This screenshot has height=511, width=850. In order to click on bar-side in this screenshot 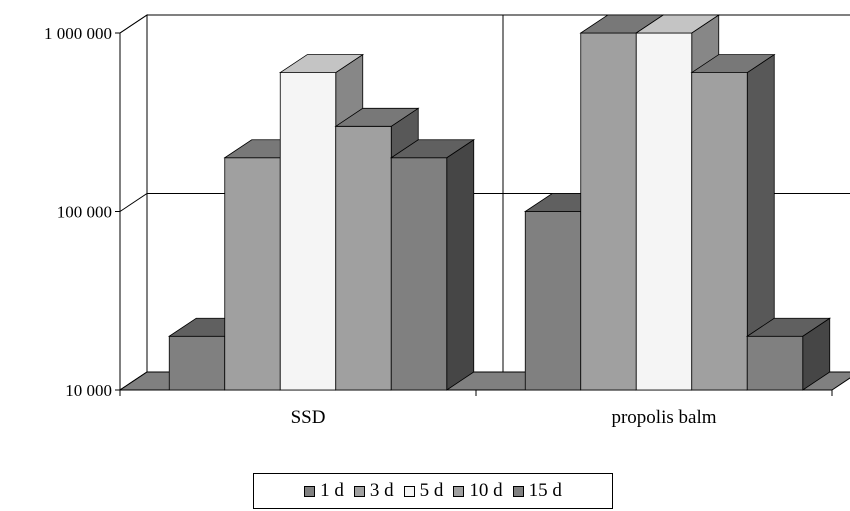, I will do `click(460, 265)`.